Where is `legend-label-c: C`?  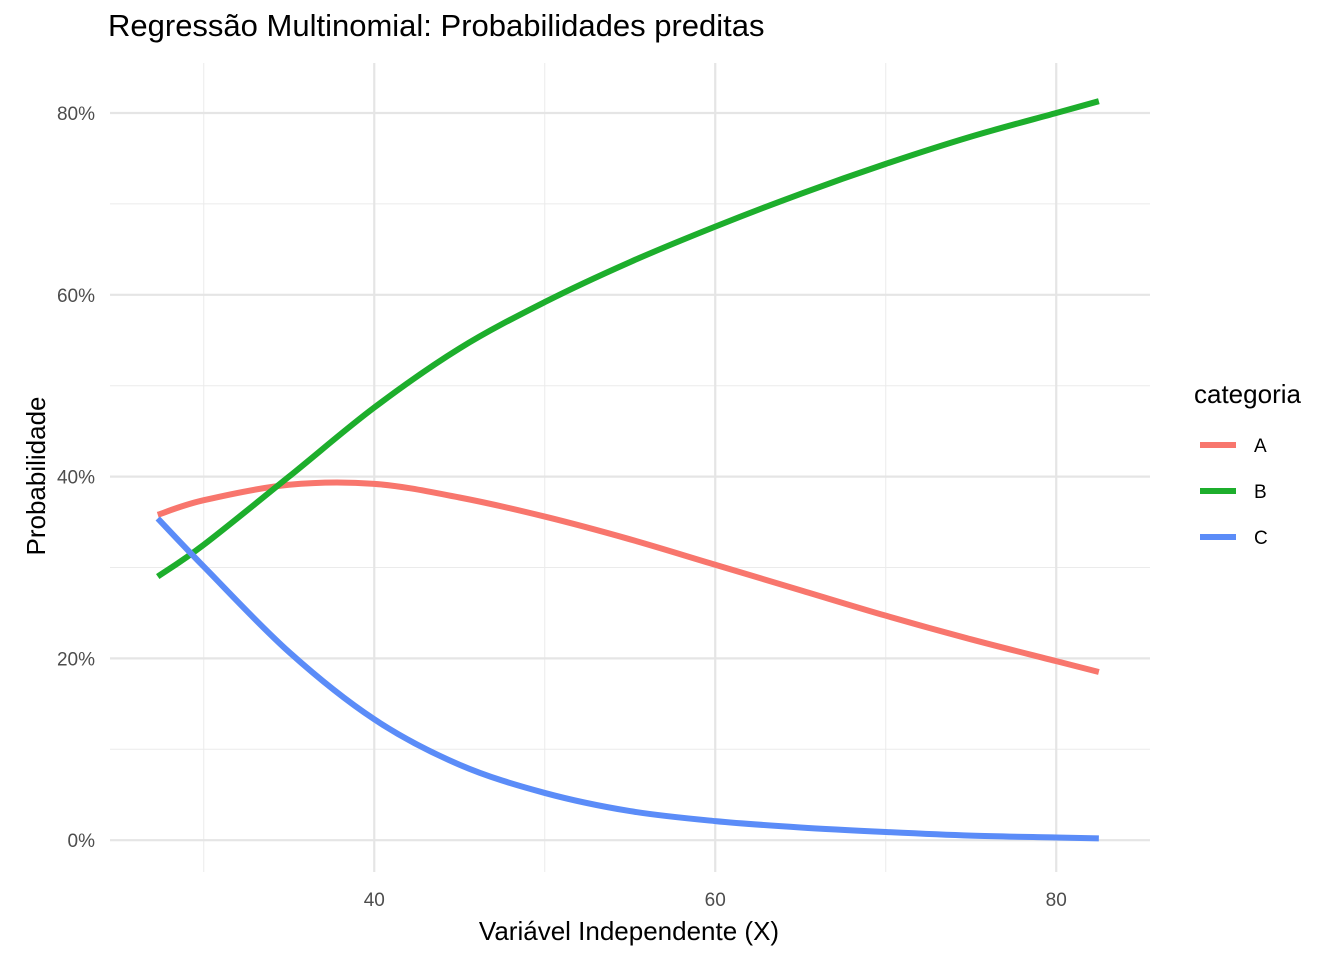 legend-label-c: C is located at coordinates (1261, 538).